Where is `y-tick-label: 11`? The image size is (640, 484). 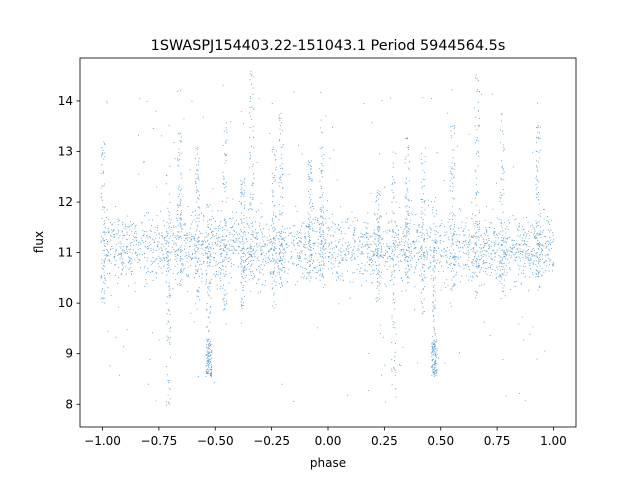 y-tick-label: 11 is located at coordinates (65, 253).